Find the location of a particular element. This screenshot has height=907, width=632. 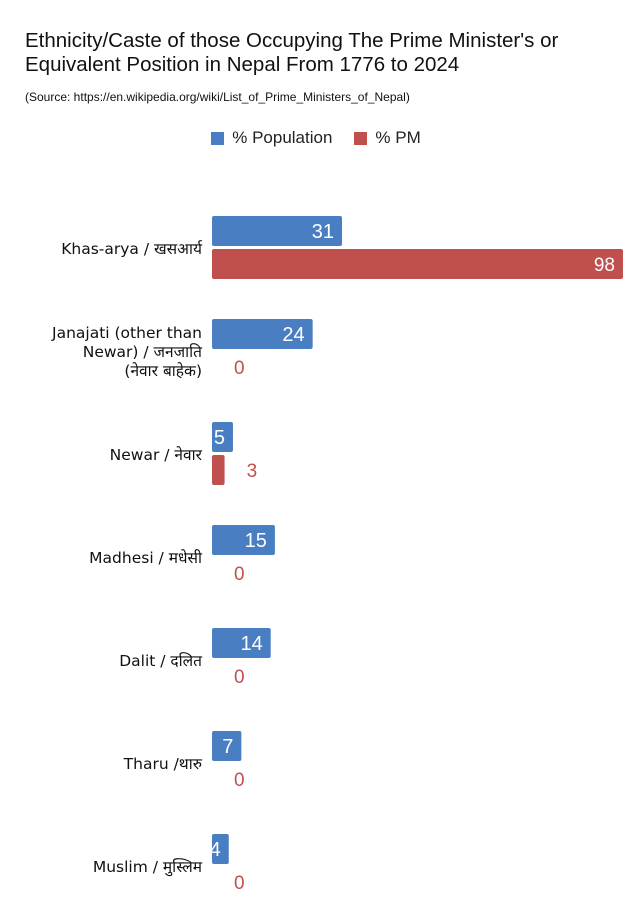

data-label-pm: 3 is located at coordinates (252, 471).